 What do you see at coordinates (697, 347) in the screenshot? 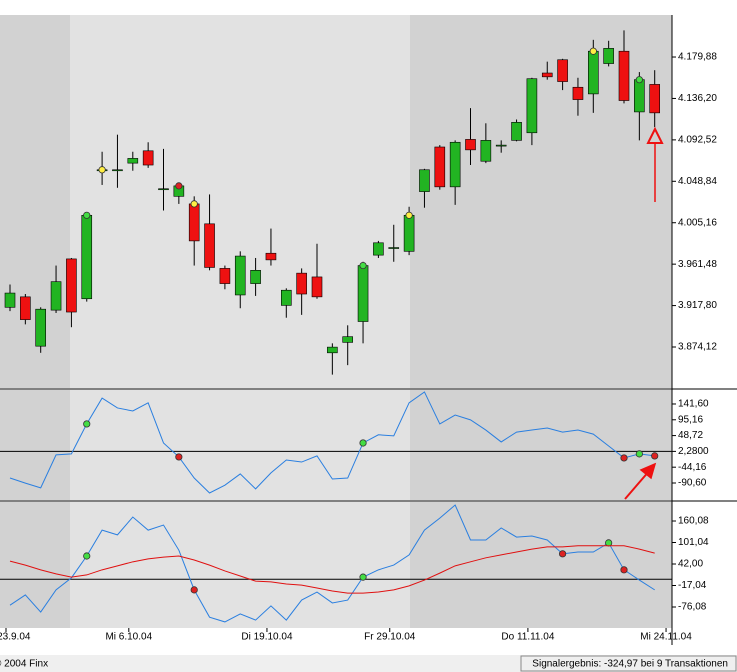
I see `y-tick-label: 3.874,12` at bounding box center [697, 347].